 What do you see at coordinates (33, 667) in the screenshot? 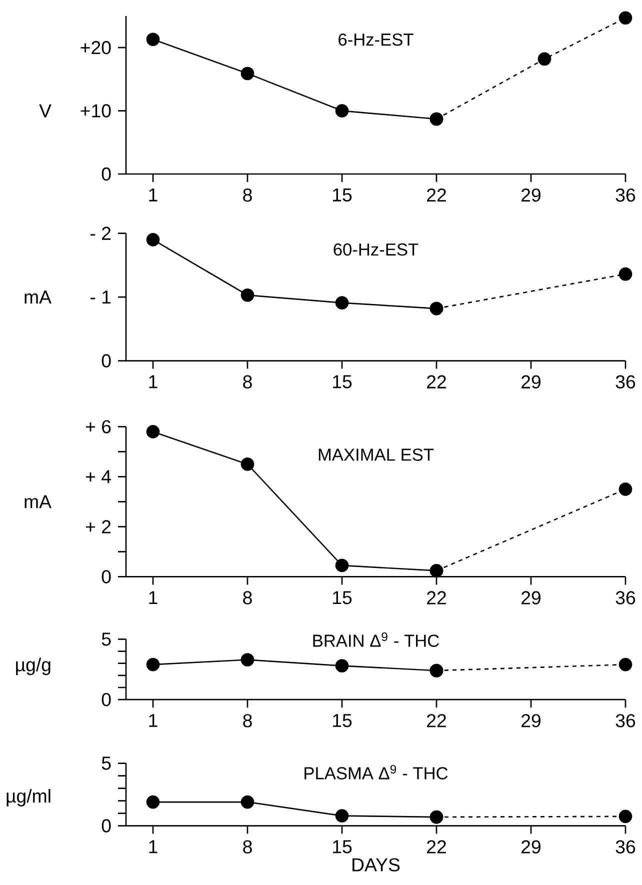
I see `y-axis-title: µg/g` at bounding box center [33, 667].